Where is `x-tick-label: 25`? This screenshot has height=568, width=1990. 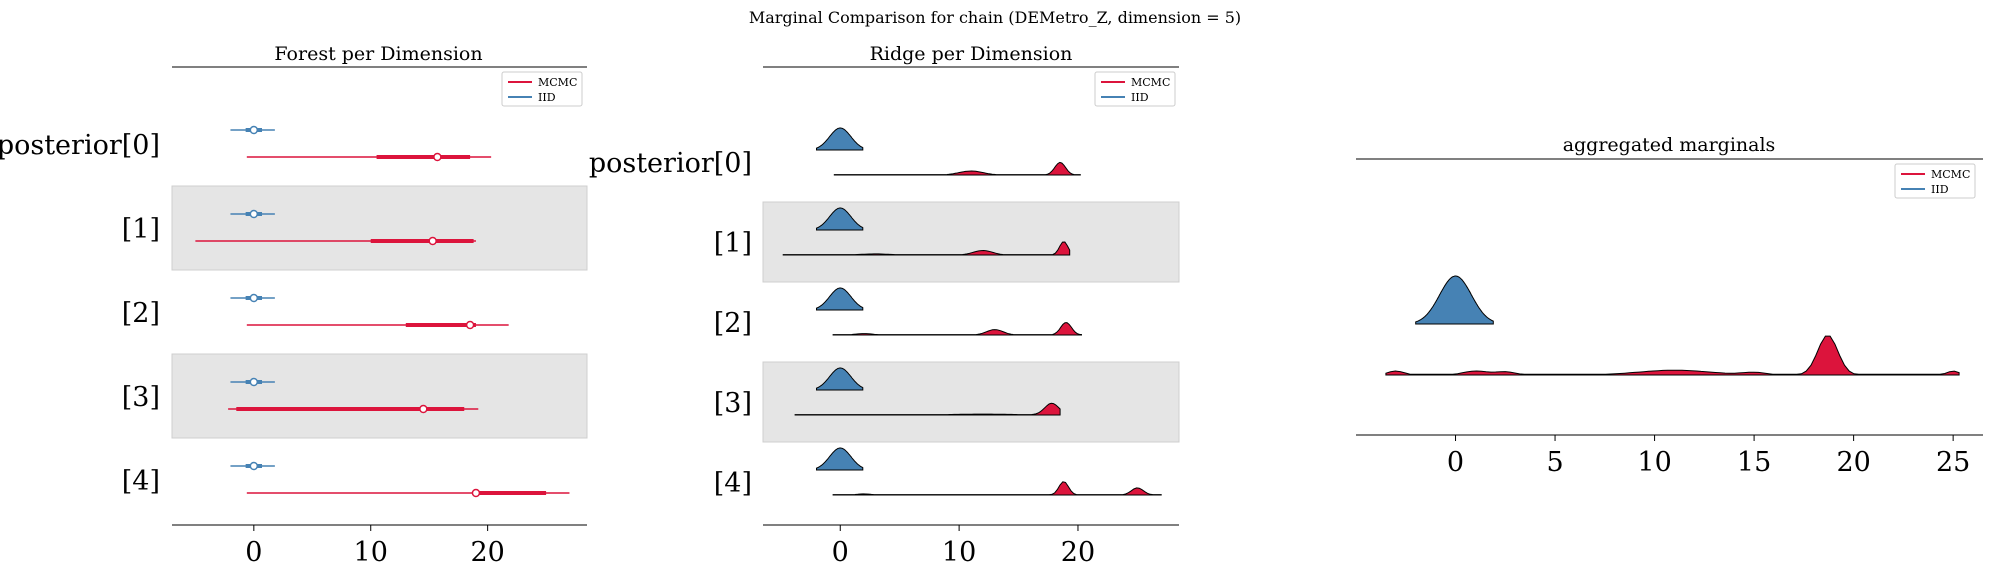 x-tick-label: 25 is located at coordinates (1953, 462).